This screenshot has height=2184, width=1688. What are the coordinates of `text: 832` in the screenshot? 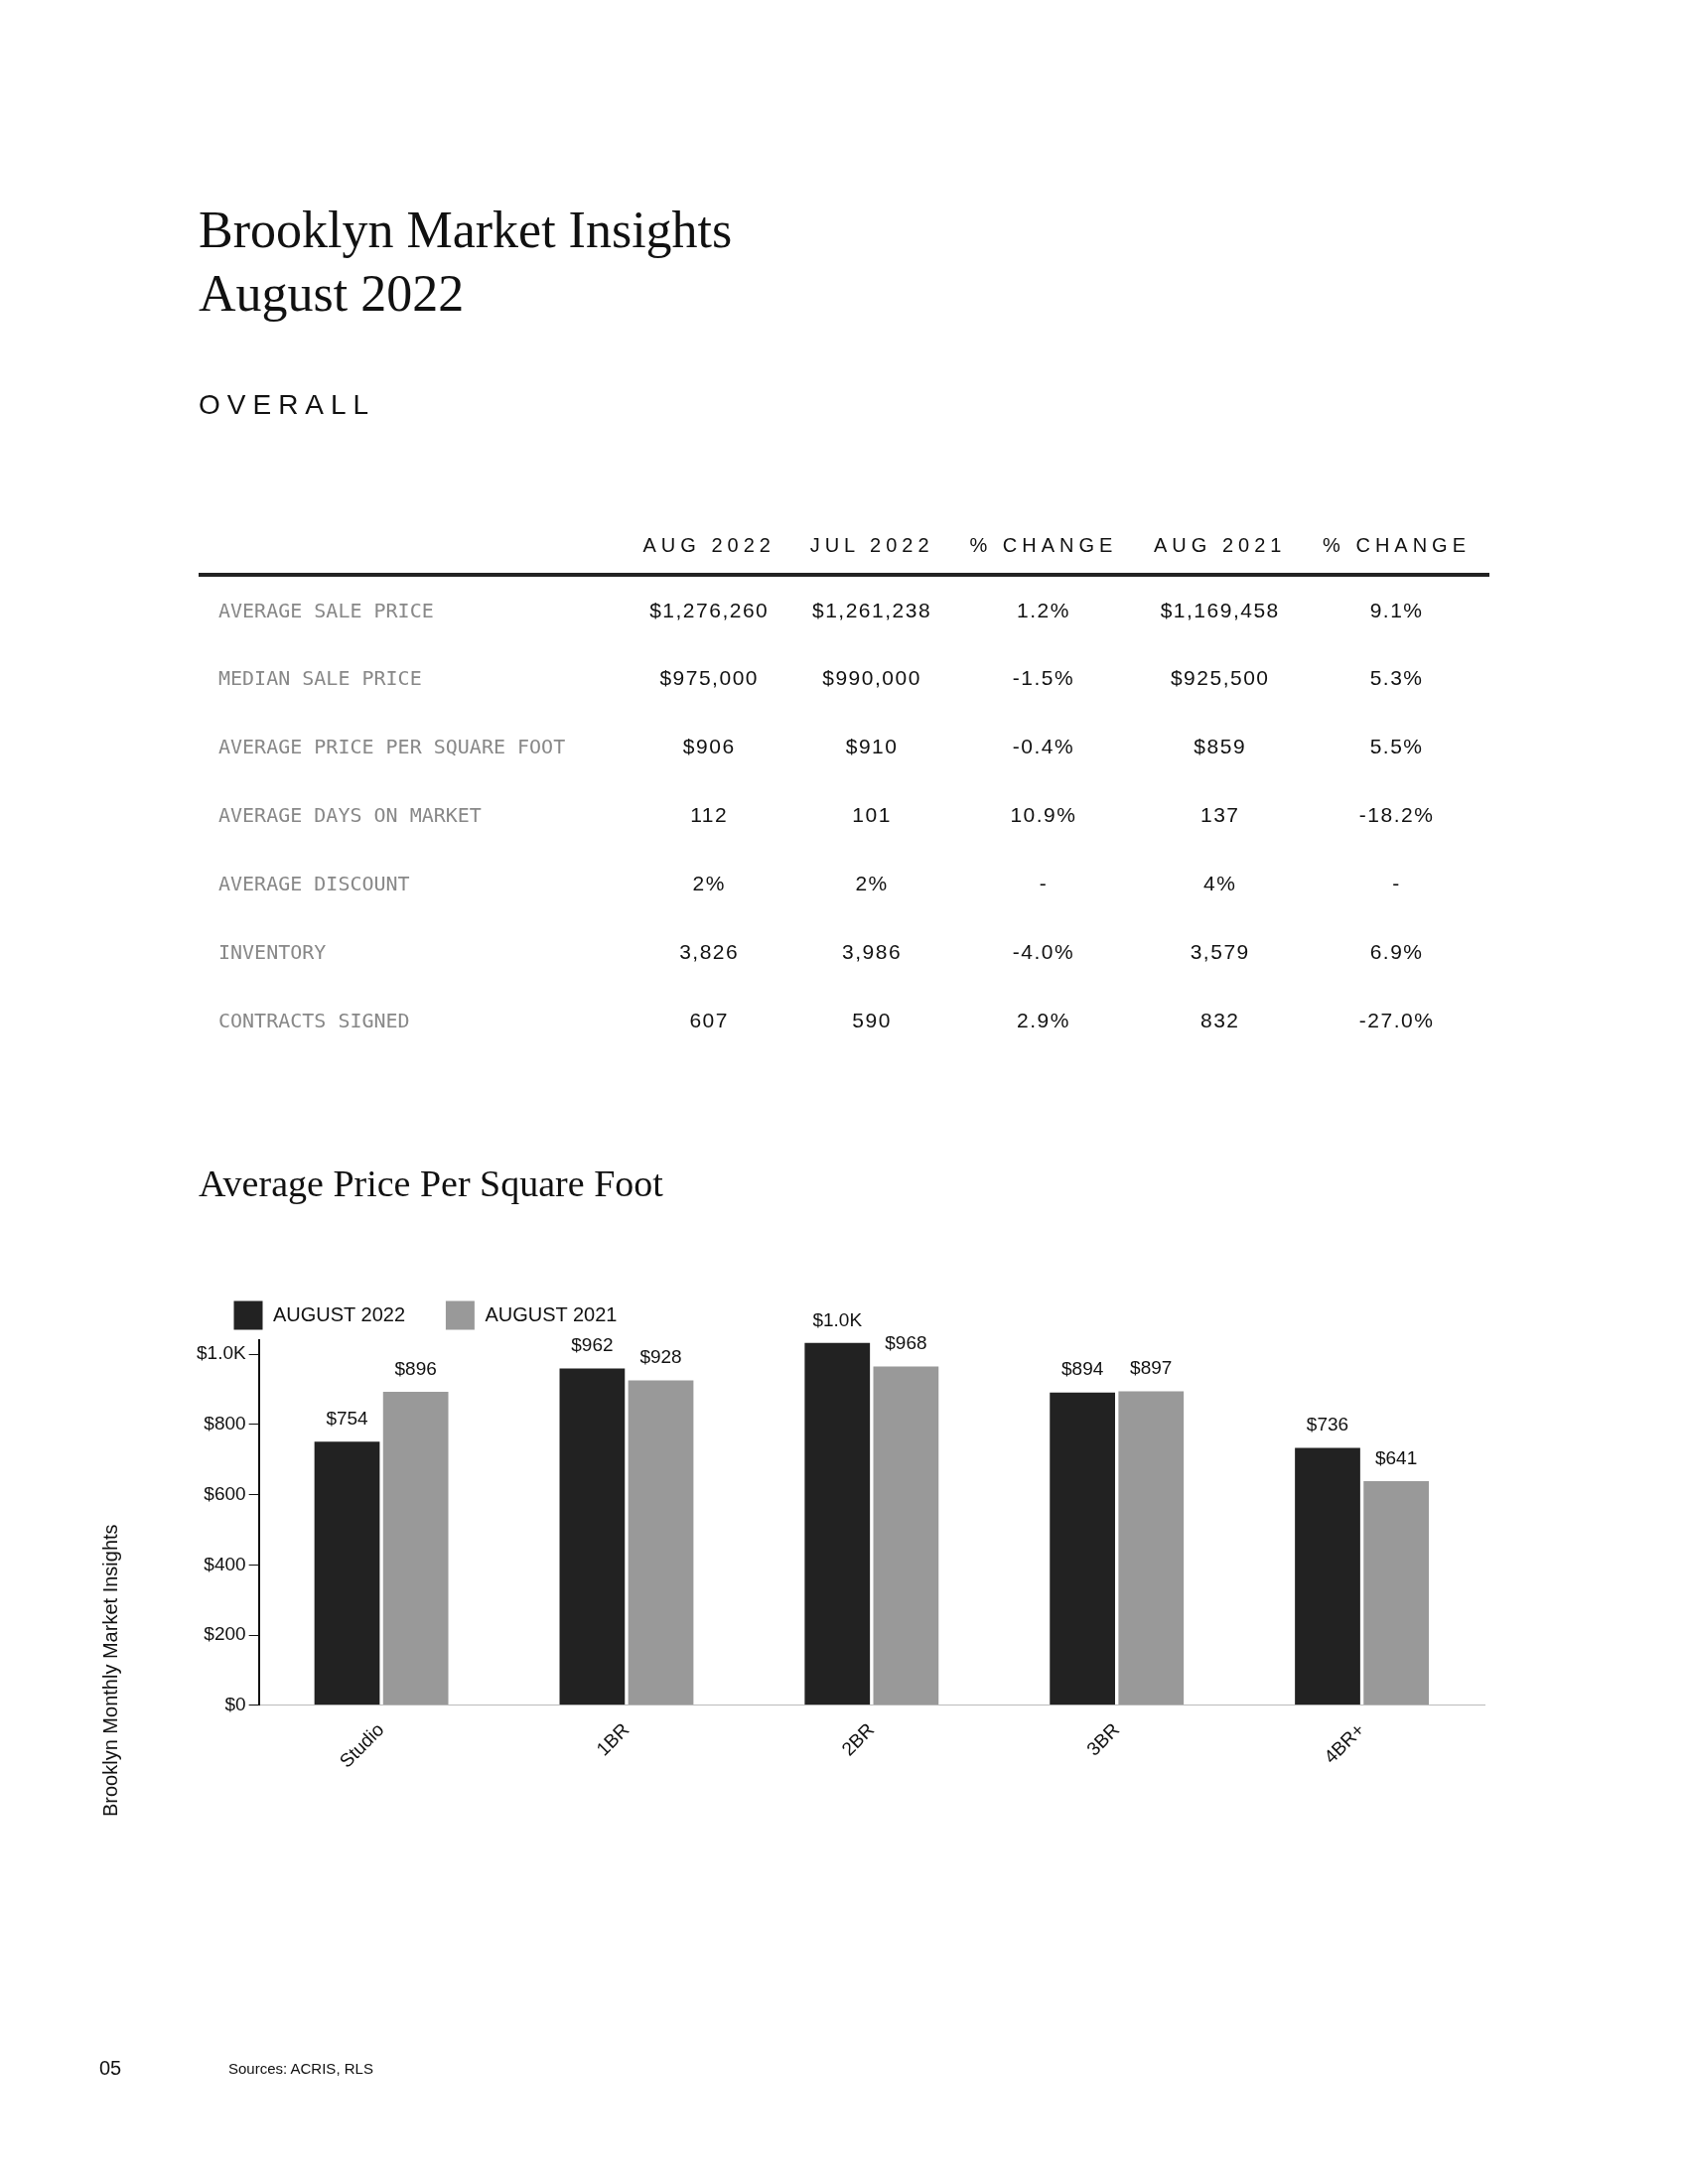 It's located at (1219, 1019).